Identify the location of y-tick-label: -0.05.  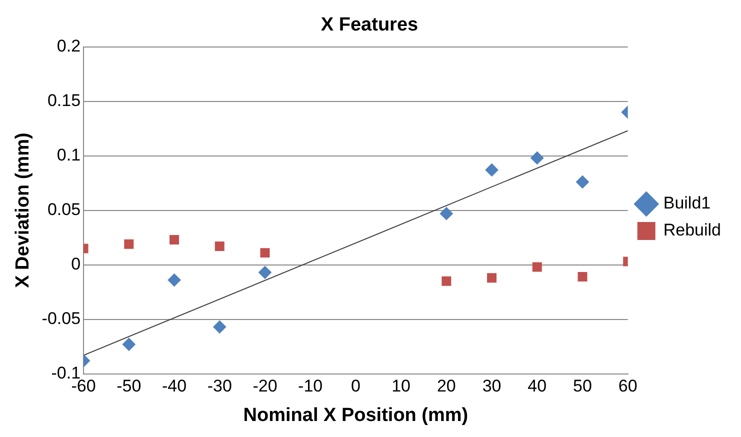
(61, 318).